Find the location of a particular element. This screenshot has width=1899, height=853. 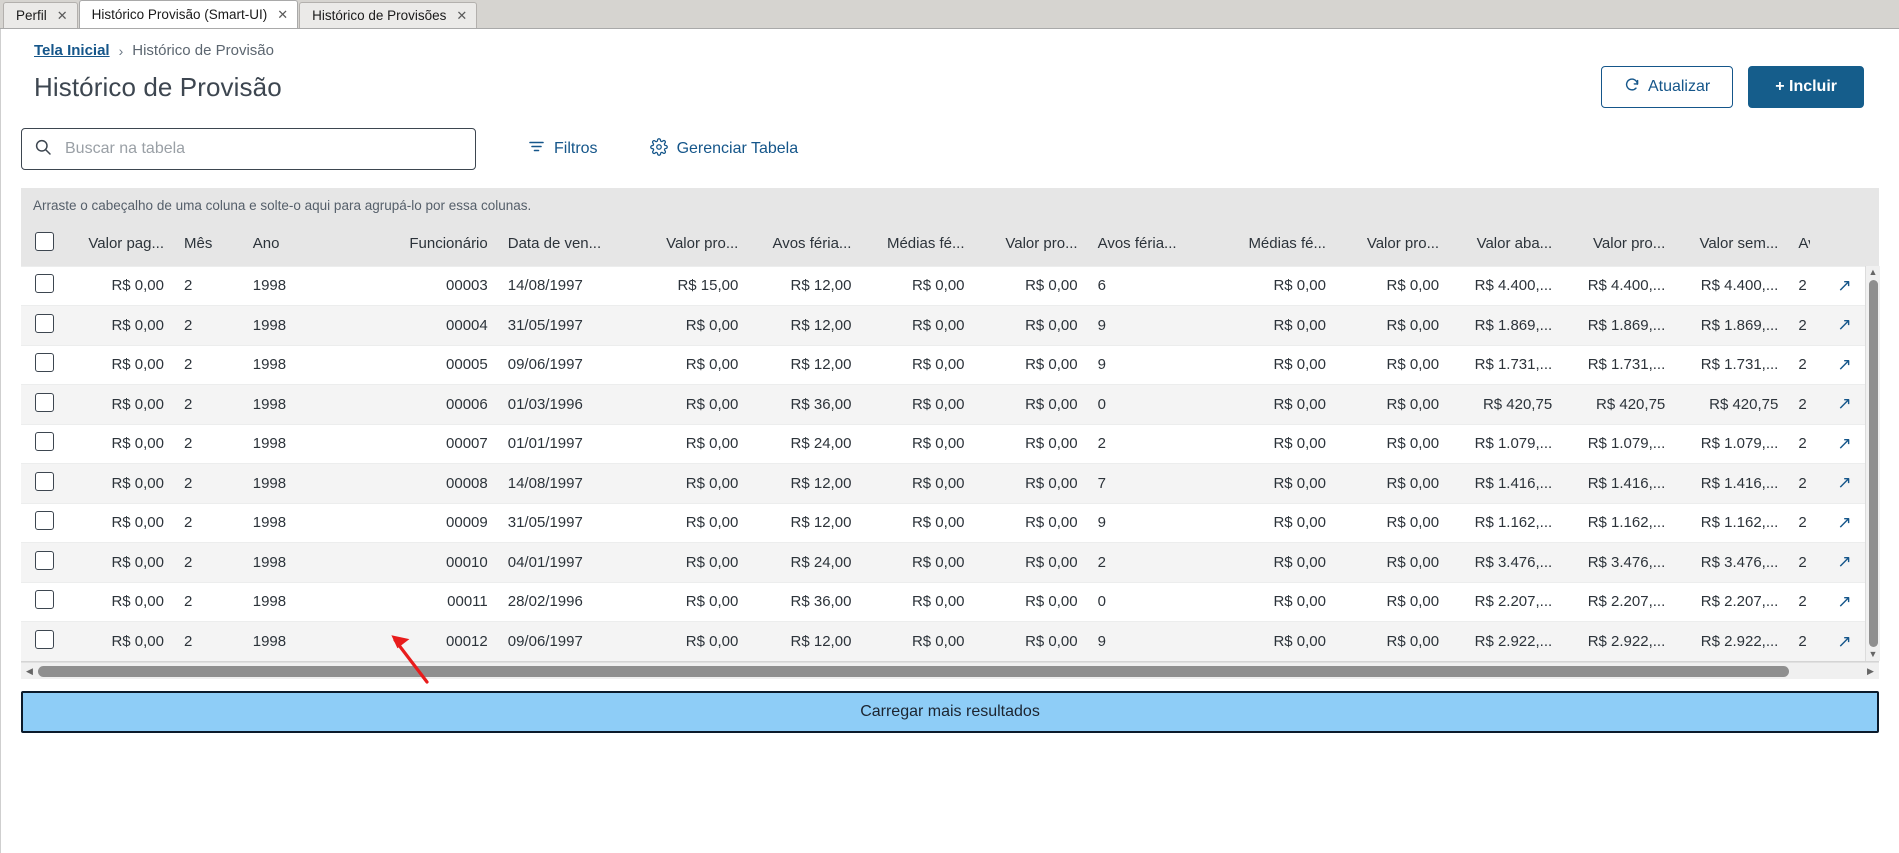

vertical-scrollbar: ▲ ▼ is located at coordinates (1872, 463).